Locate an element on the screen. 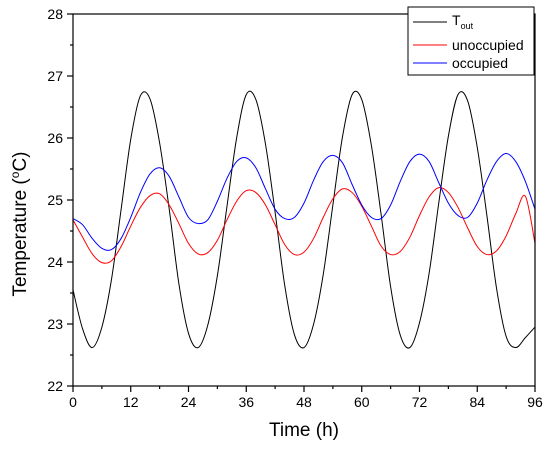 This screenshot has height=449, width=550. x-tick-label: 96 is located at coordinates (535, 402).